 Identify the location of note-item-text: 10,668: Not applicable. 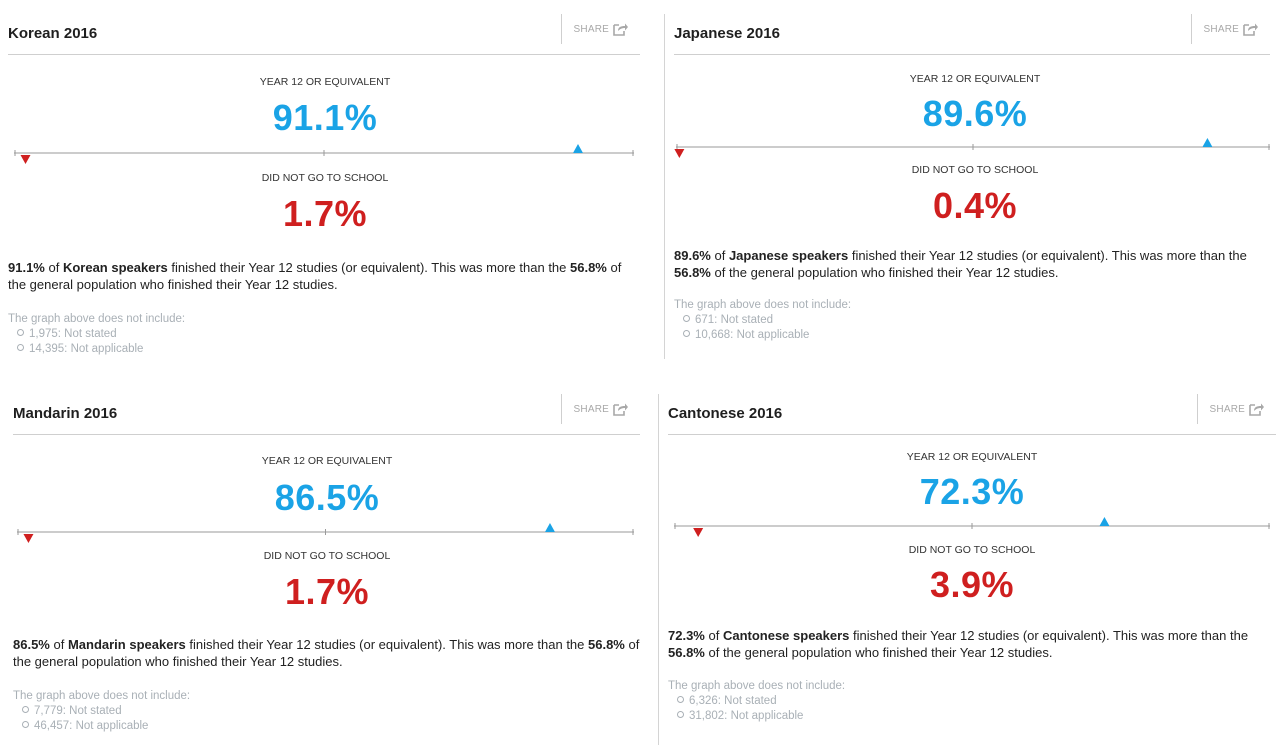
(752, 335).